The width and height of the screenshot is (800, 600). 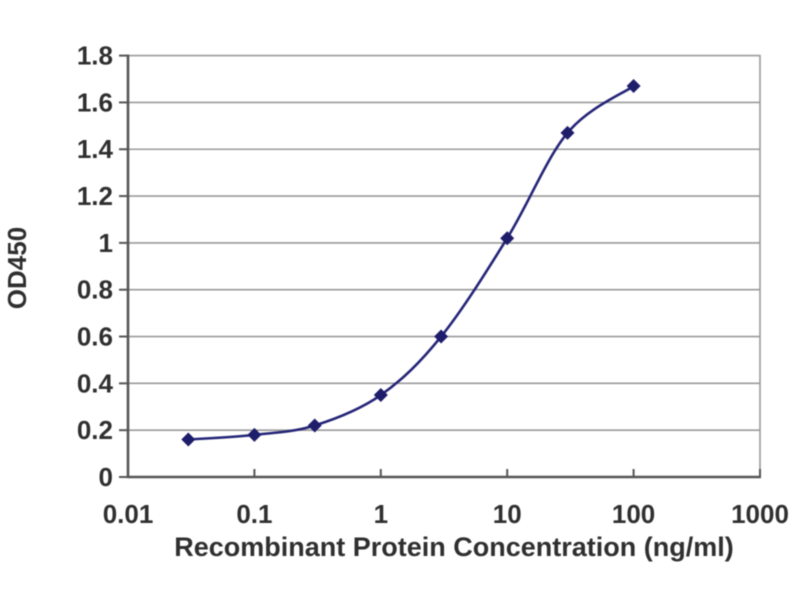 What do you see at coordinates (95, 56) in the screenshot?
I see `y-tick-label: 1.8` at bounding box center [95, 56].